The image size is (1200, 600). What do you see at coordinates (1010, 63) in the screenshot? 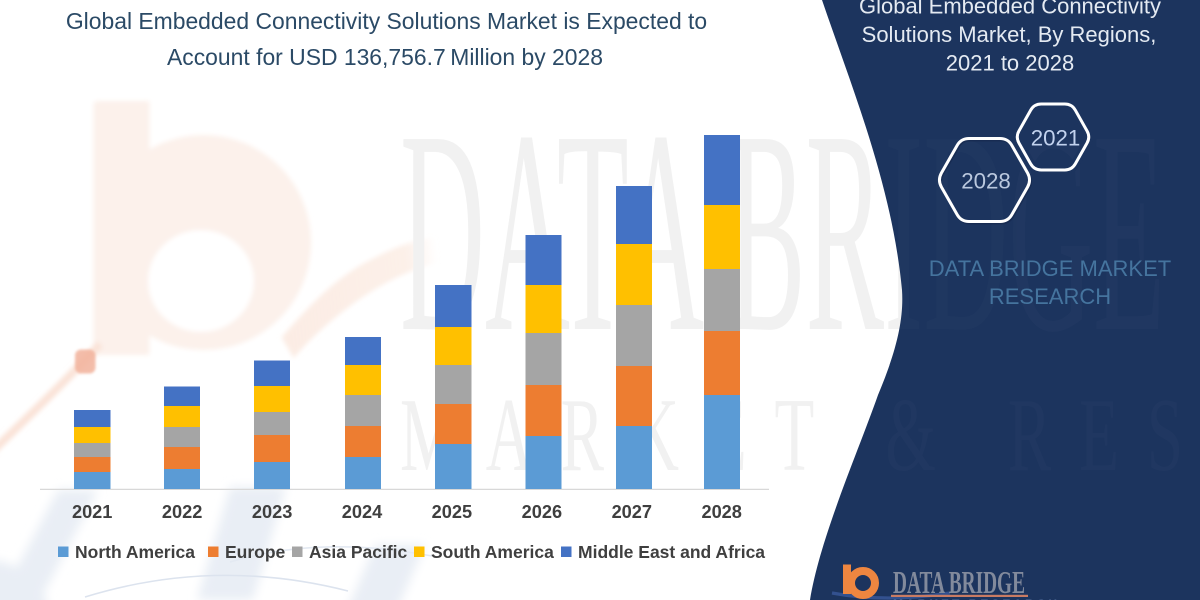
I see `svg-text: 2021 to 2028` at bounding box center [1010, 63].